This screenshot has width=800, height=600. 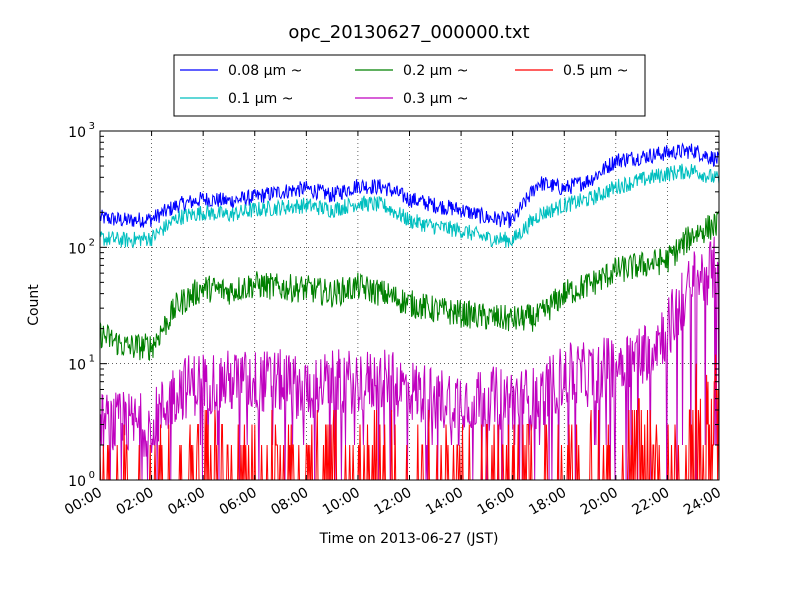 I want to click on x-axis-label: Time on 2013-06-27 (JST), so click(x=409, y=539).